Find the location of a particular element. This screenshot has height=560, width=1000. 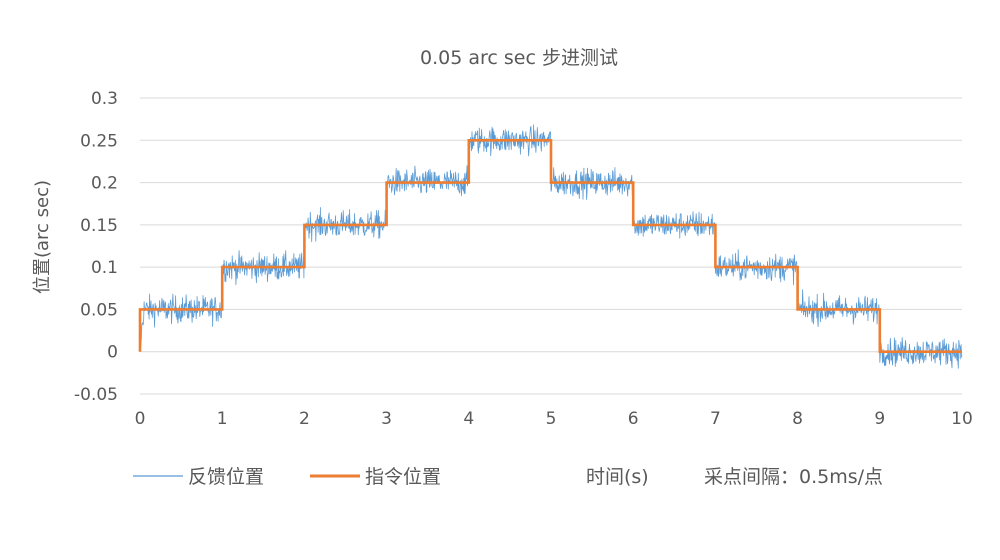

x-tick-label: 1 is located at coordinates (222, 419).